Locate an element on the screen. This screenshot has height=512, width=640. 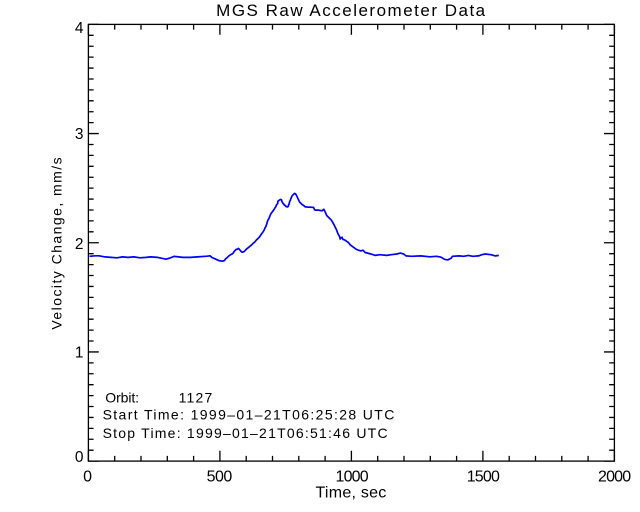
svg-text:Start Time: 1999–01–21T06:25:2: Start Time: 1999–01–21T06:25:28 UTC is located at coordinates (249, 415).